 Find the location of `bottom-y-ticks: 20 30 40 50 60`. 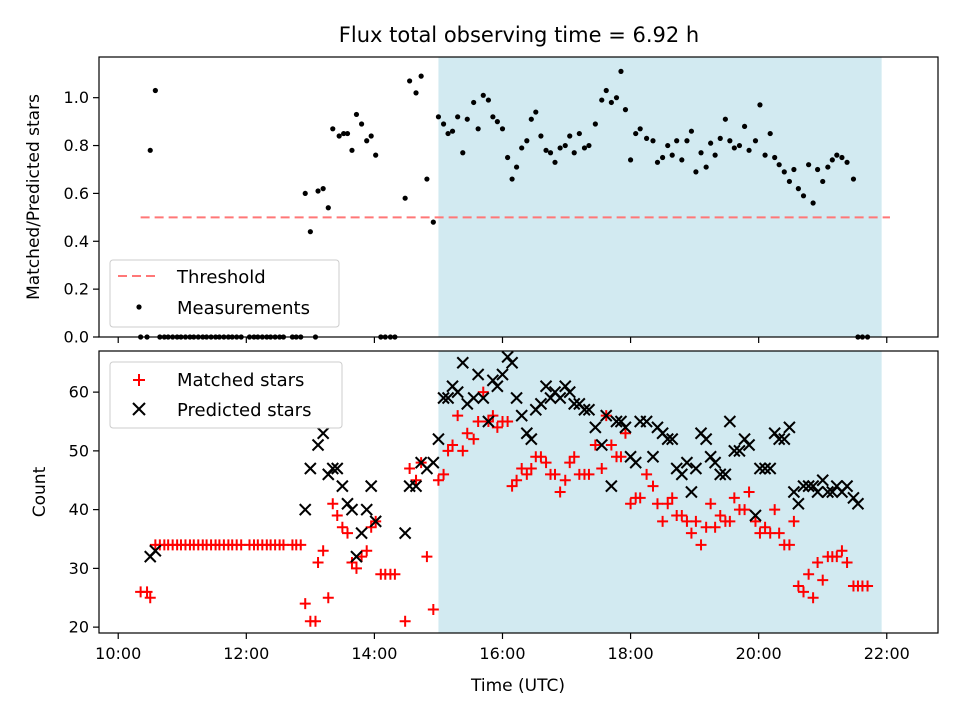

bottom-y-ticks: 20 30 40 50 60 is located at coordinates (84, 510).